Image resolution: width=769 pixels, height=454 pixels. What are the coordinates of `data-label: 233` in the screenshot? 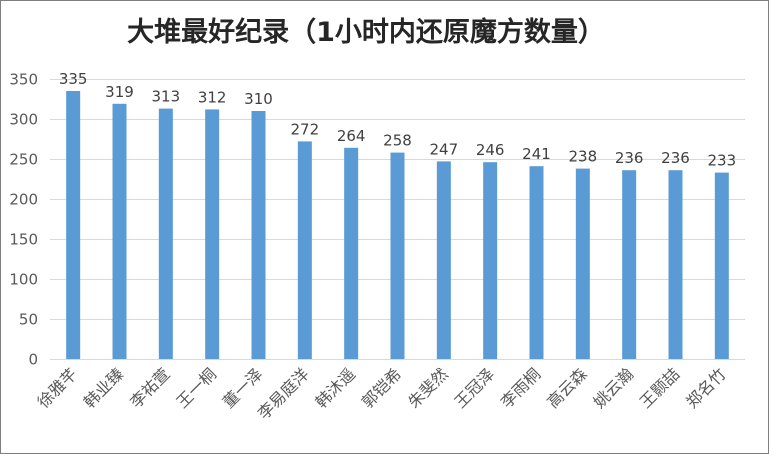 It's located at (722, 161).